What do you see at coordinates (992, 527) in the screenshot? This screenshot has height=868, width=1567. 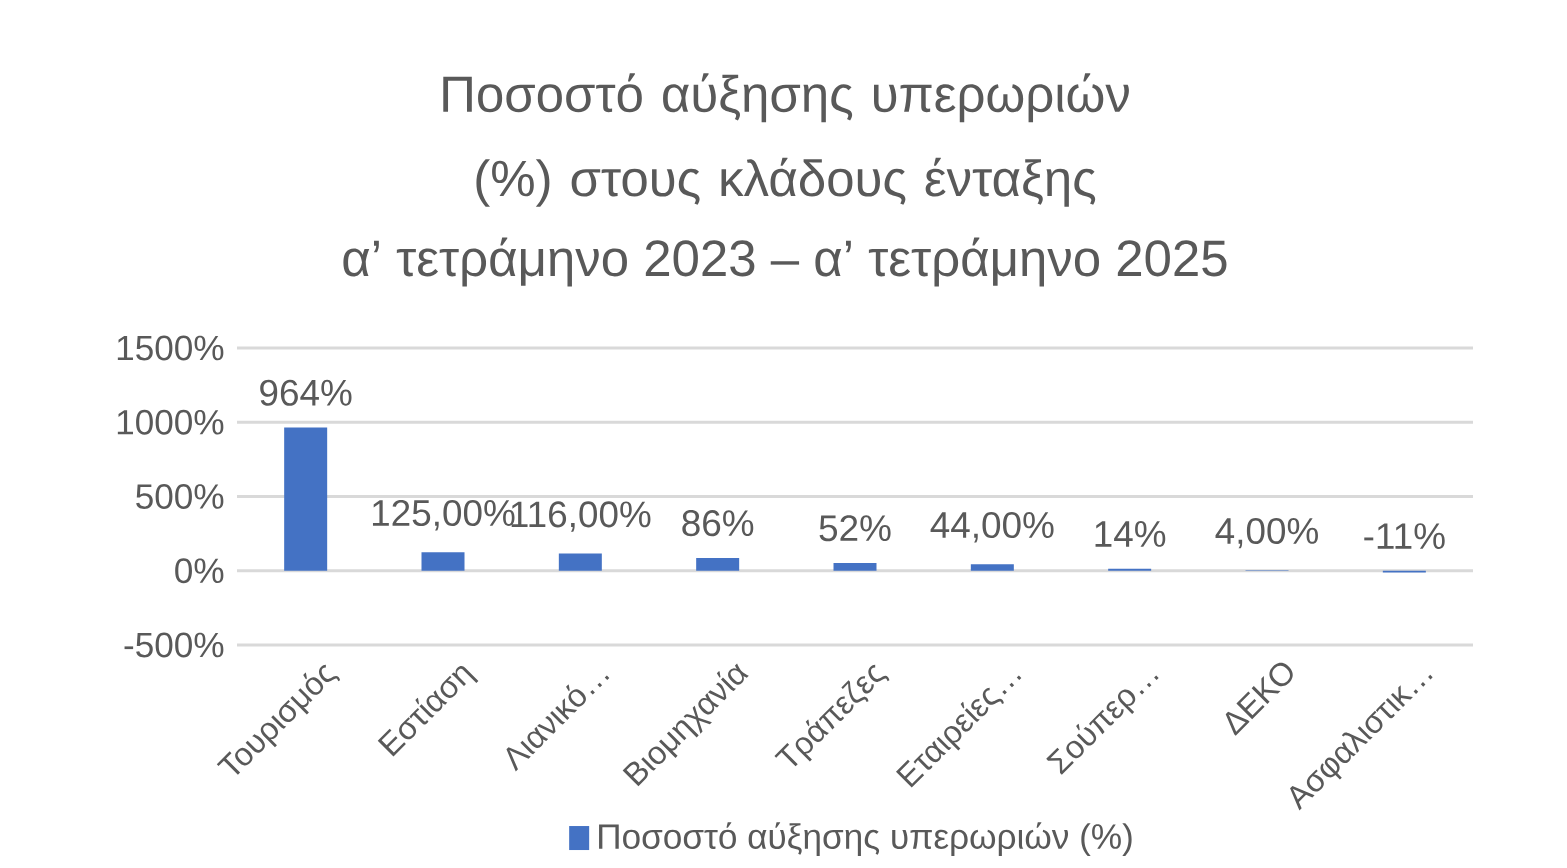 I see `data-label: 44,00%` at bounding box center [992, 527].